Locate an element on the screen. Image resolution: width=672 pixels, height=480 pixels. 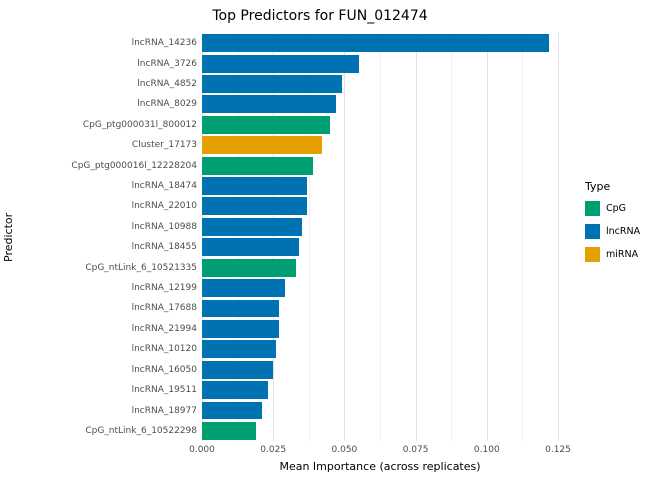
y-tick-label: CpG_ptg000031l_800012 is located at coordinates (139, 124).